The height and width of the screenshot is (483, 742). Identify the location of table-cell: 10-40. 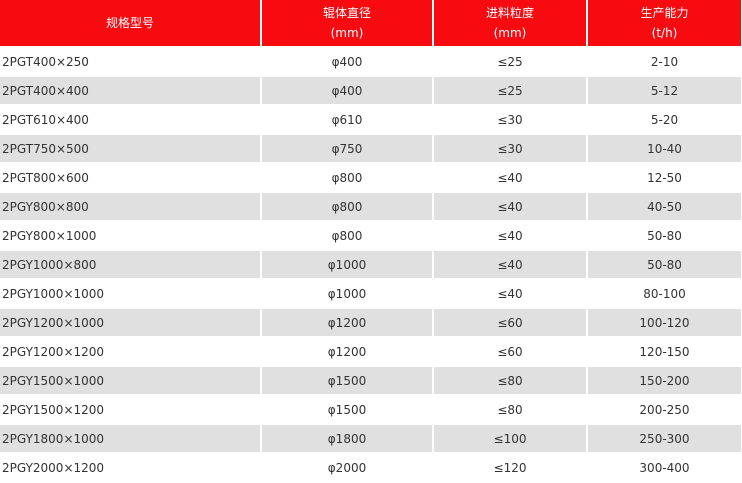
(664, 149).